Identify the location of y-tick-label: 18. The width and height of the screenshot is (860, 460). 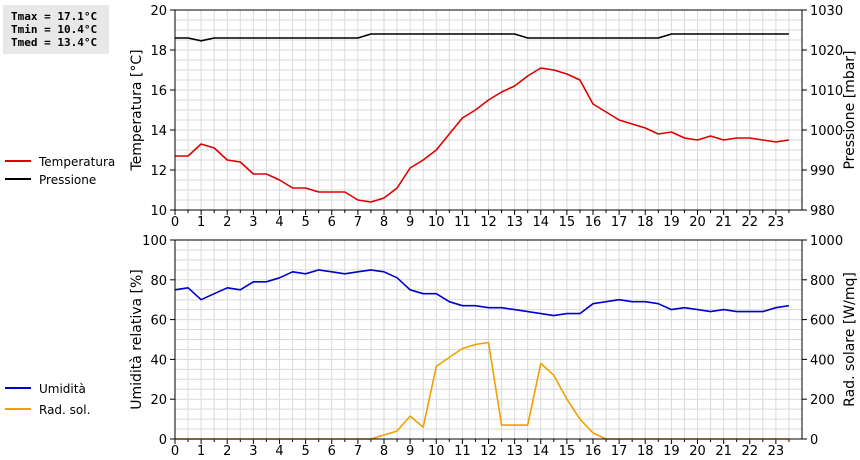
(158, 51).